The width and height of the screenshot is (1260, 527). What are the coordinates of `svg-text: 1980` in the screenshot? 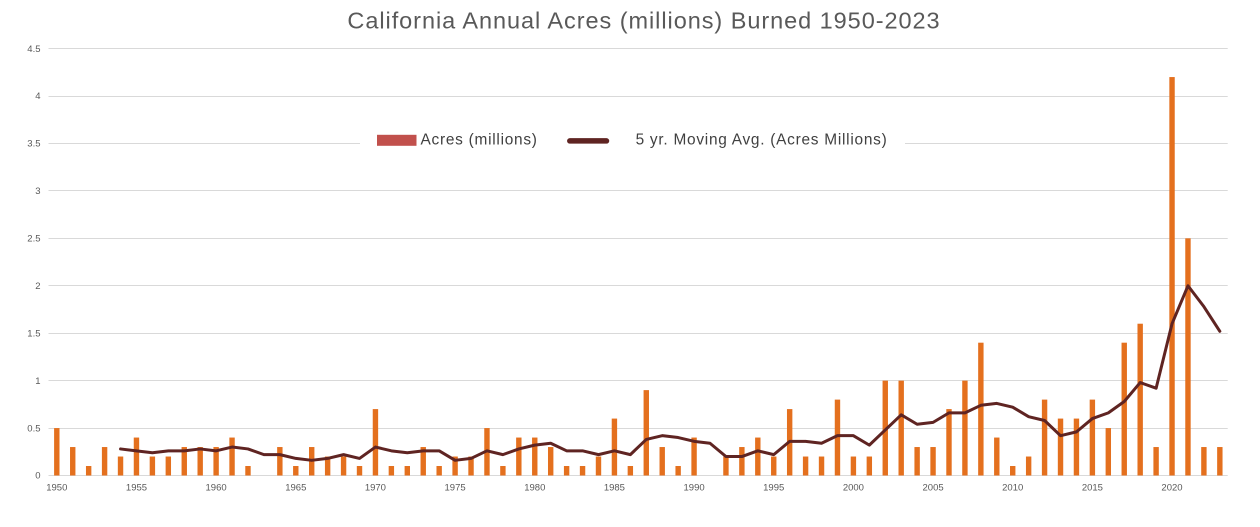 It's located at (534, 488).